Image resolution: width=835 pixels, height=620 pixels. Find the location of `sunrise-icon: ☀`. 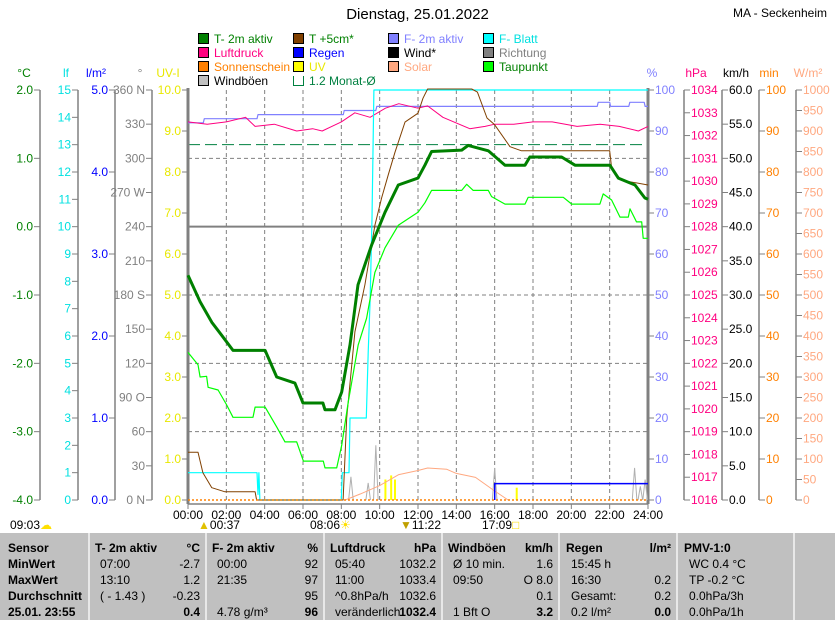

sunrise-icon: ☀ is located at coordinates (345, 525).